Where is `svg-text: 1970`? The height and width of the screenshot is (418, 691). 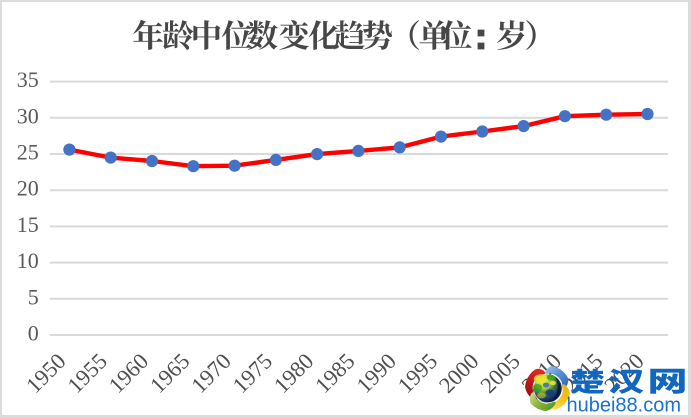
svg-text: 1970 is located at coordinates (210, 372).